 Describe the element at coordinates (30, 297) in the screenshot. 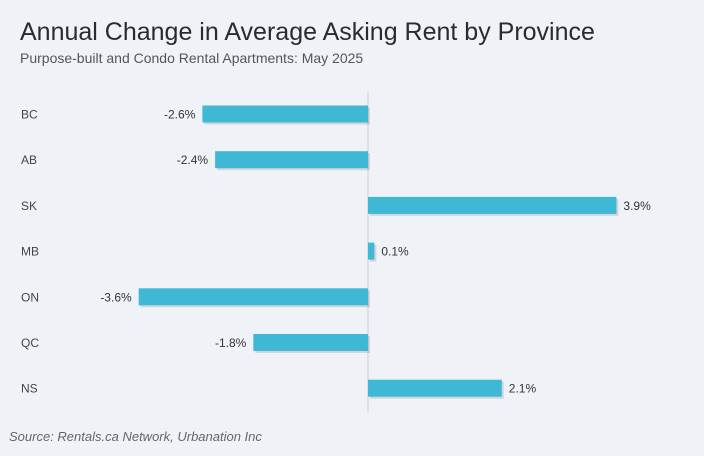

I see `category-label: ON` at that location.